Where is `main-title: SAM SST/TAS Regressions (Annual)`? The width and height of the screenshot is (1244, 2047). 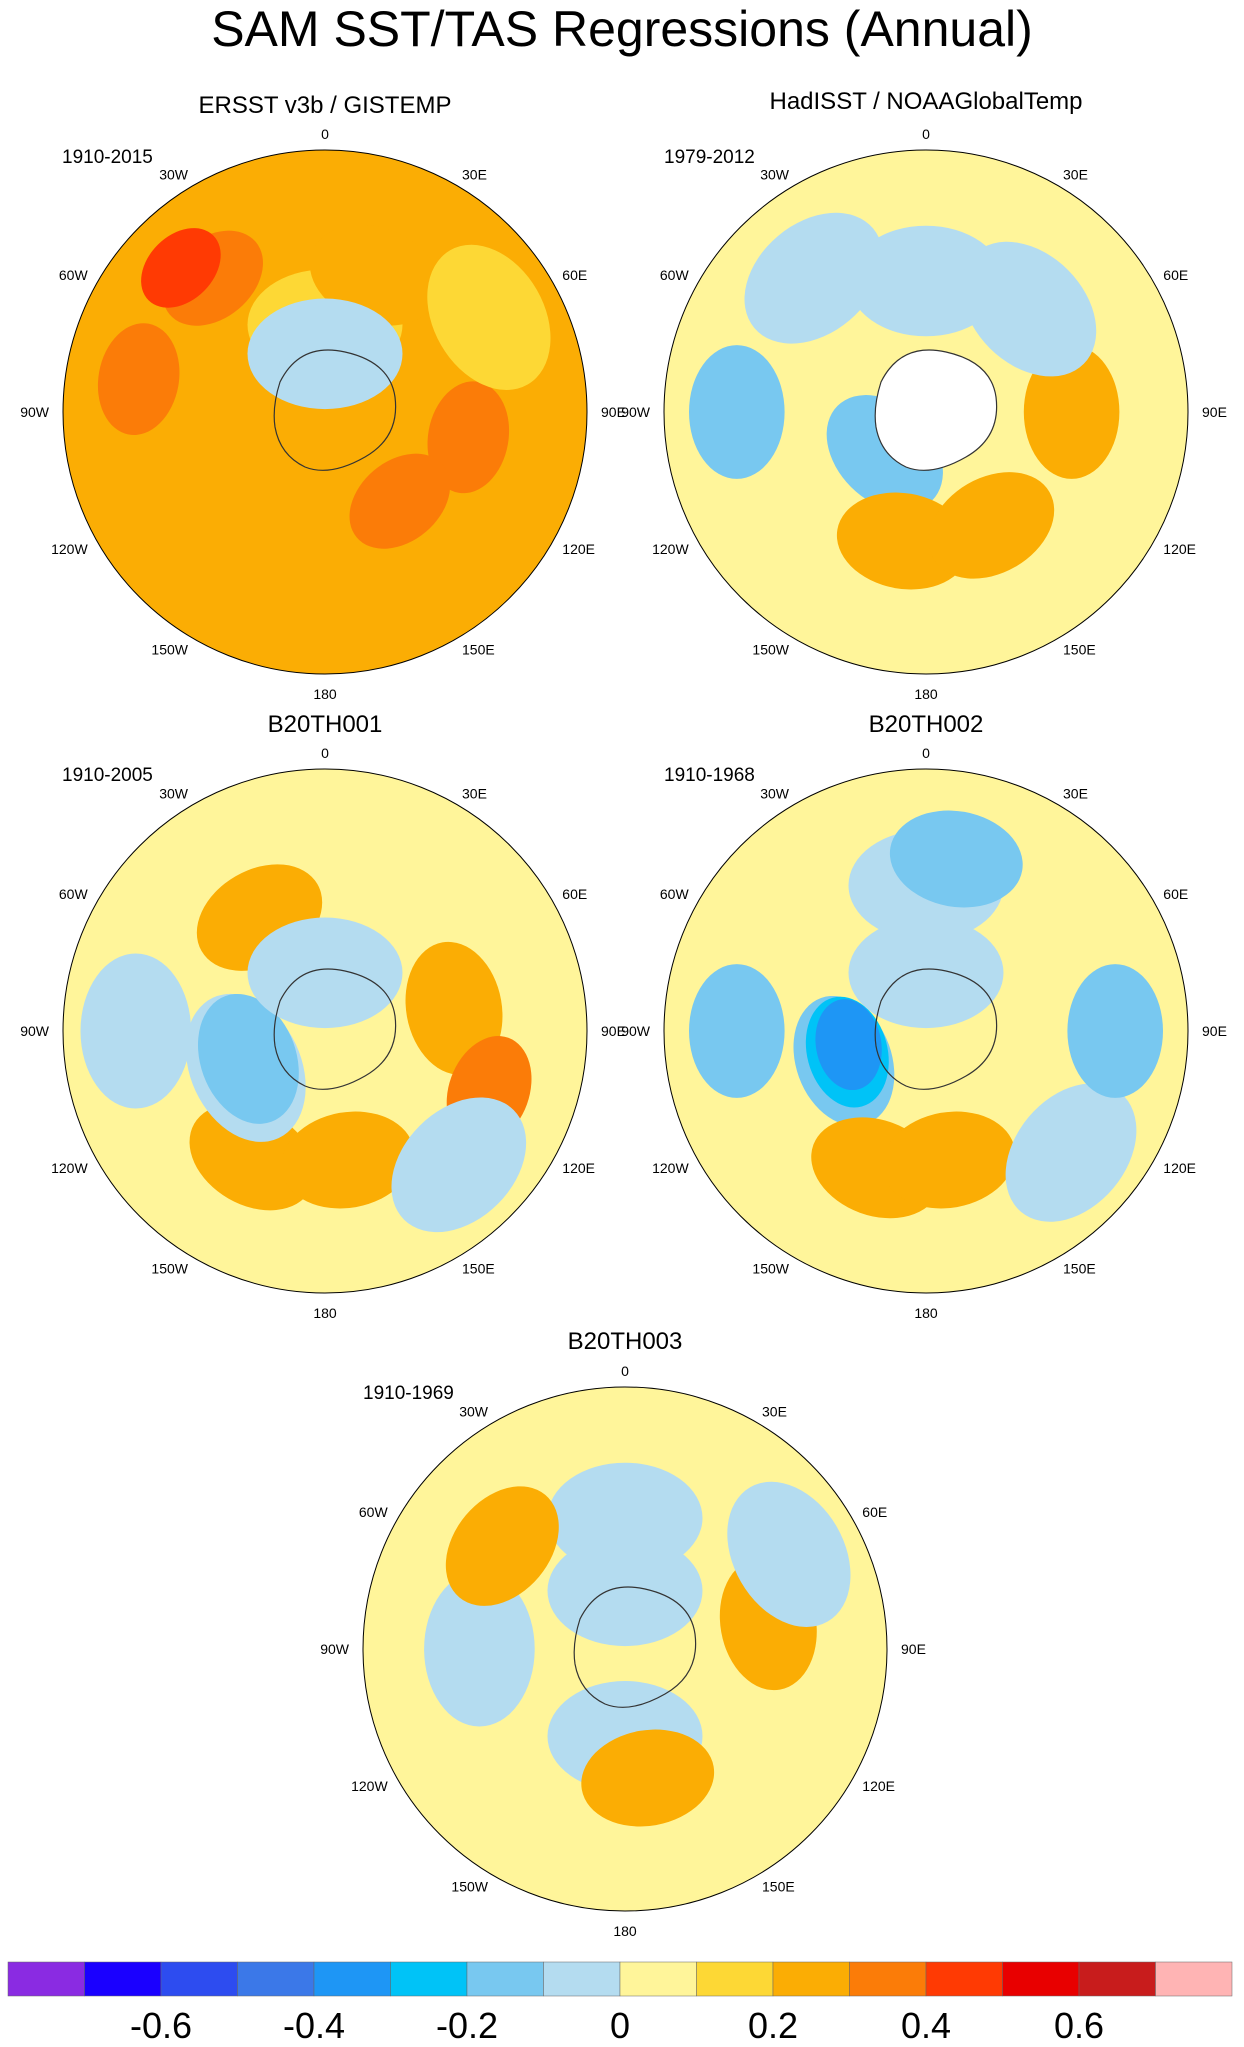
main-title: SAM SST/TAS Regressions (Annual) is located at coordinates (622, 29).